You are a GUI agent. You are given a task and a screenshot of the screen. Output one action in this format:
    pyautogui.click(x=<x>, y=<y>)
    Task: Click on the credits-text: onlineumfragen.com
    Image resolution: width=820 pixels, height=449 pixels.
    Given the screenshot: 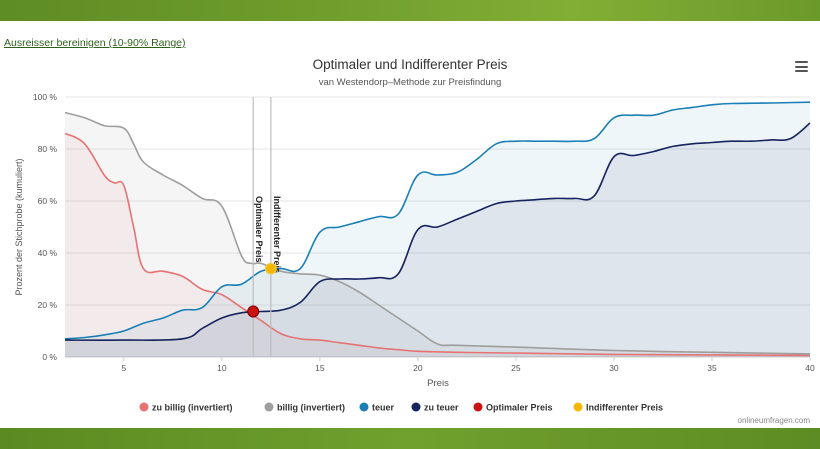 What is the action you would take?
    pyautogui.click(x=773, y=420)
    